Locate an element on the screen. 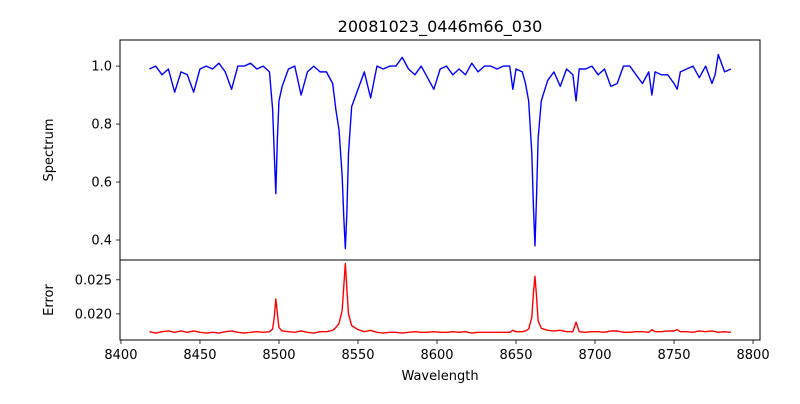 This screenshot has width=800, height=404. spectrum-ytick-label: 1.0 is located at coordinates (101, 67).